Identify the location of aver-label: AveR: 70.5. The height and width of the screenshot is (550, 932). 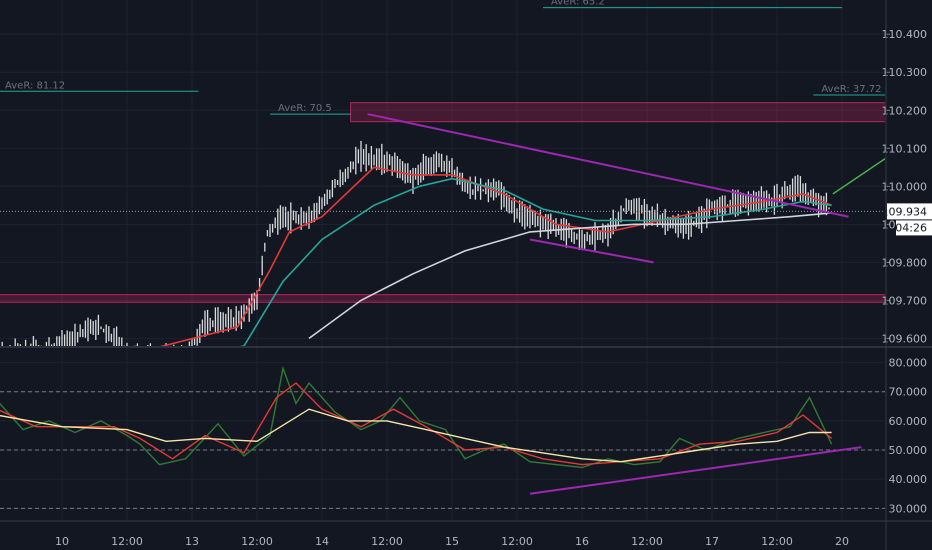
(310, 109).